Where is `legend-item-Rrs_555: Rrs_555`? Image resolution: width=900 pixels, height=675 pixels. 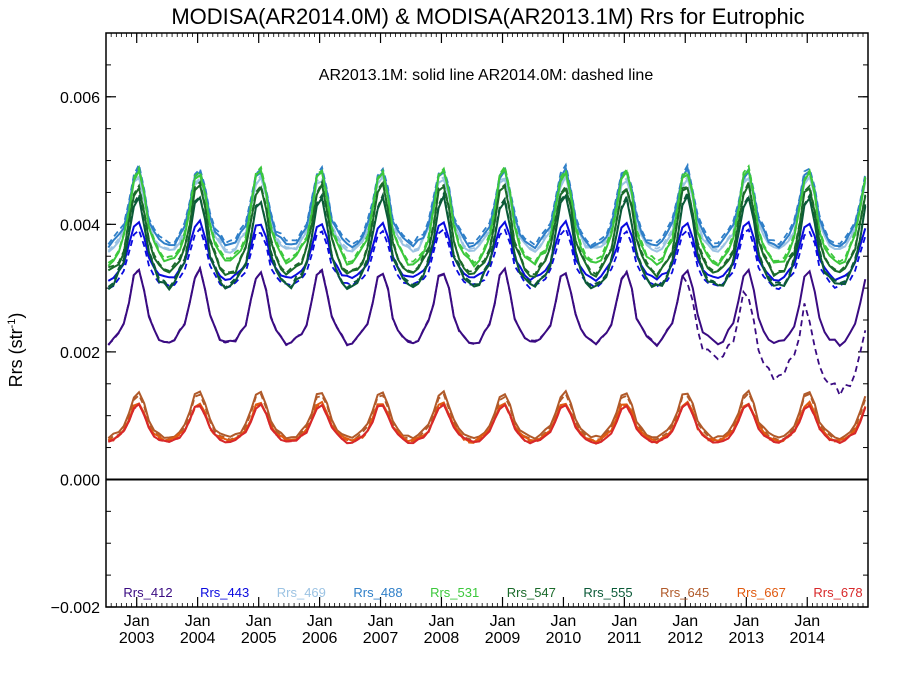 legend-item-Rrs_555: Rrs_555 is located at coordinates (607, 592).